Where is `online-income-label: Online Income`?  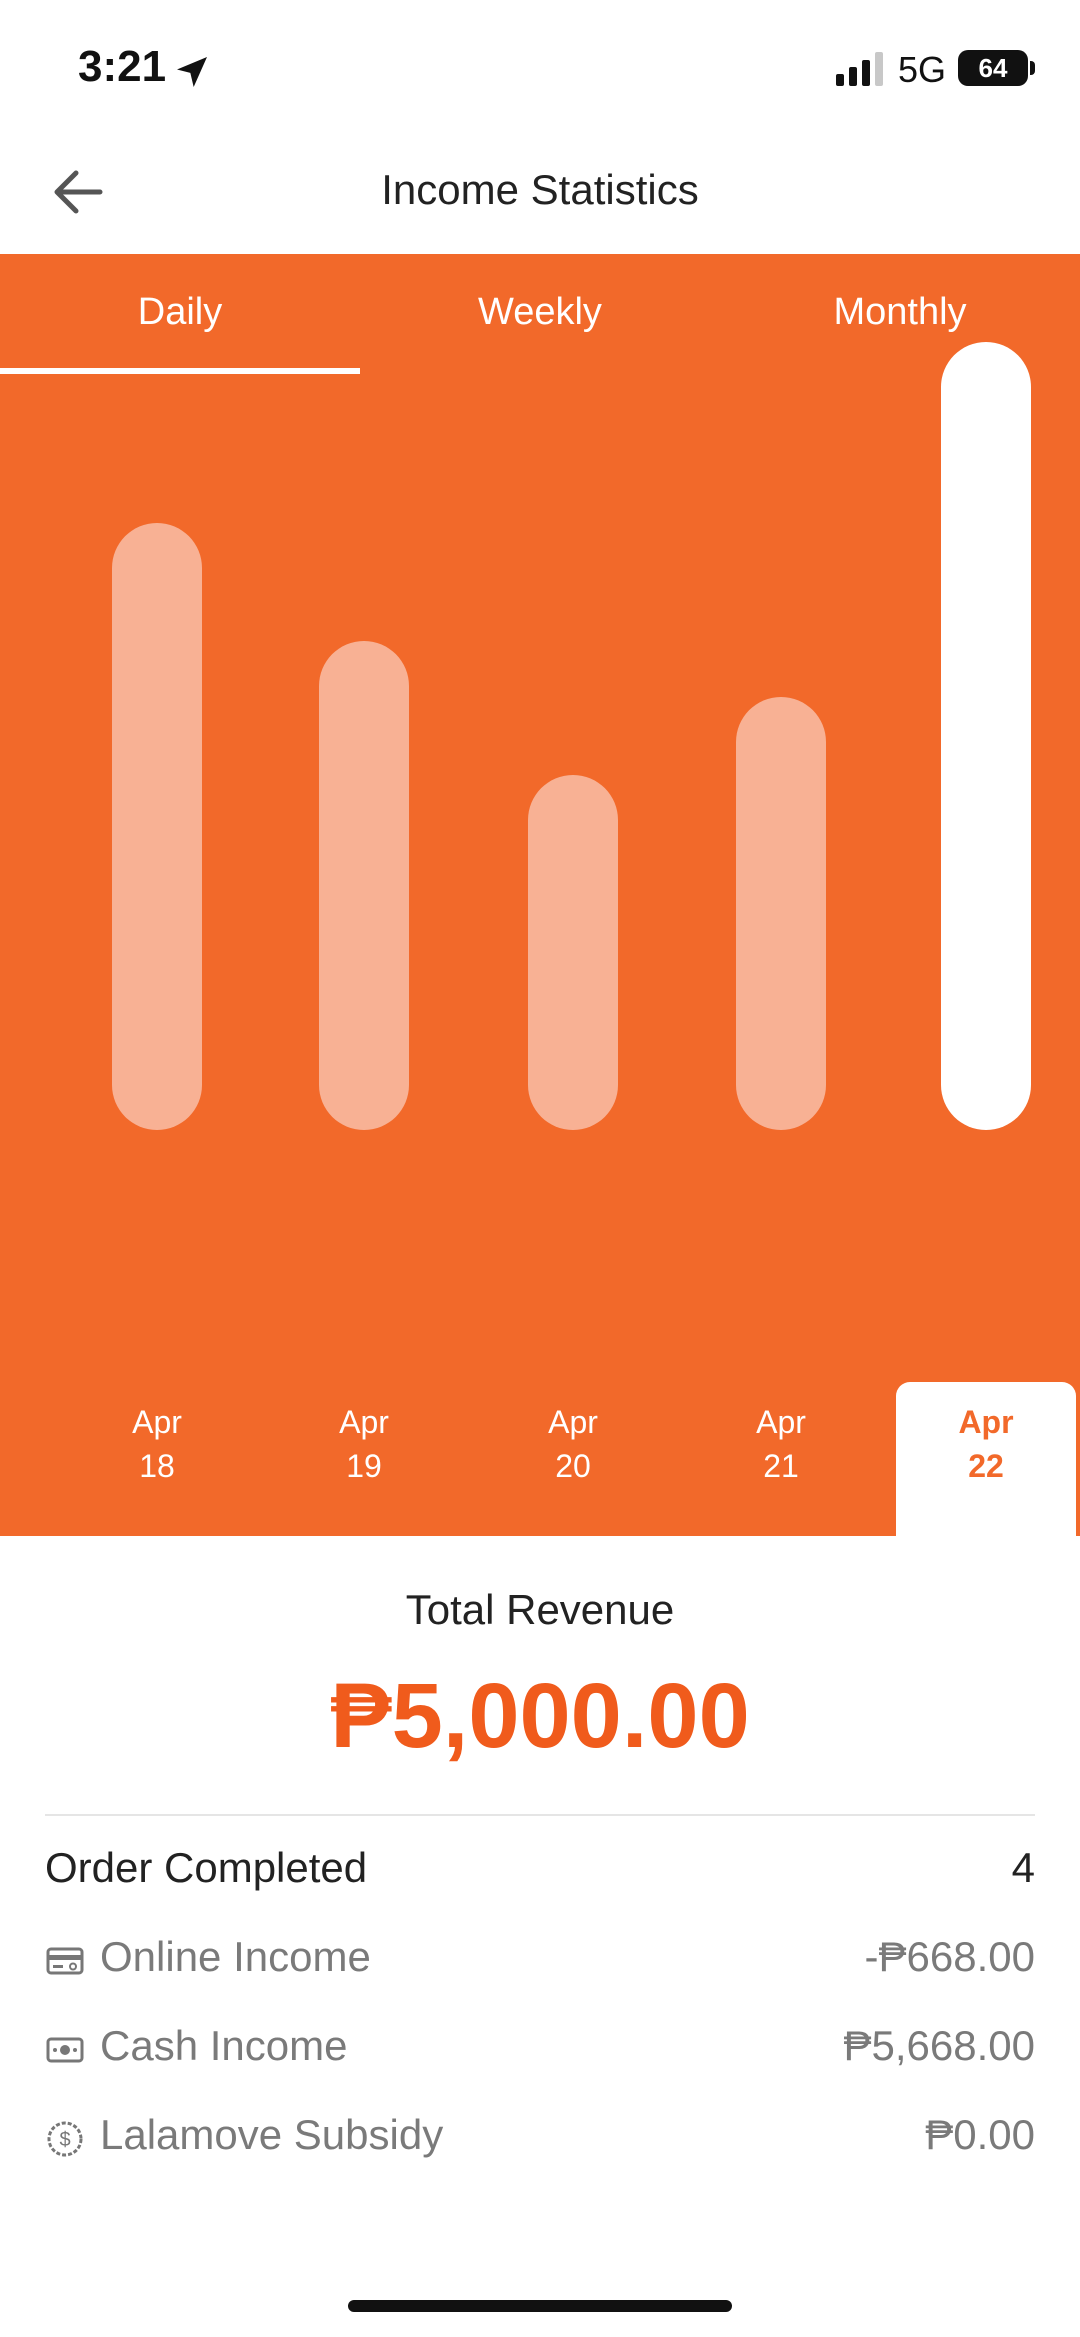 online-income-label: Online Income is located at coordinates (235, 1956).